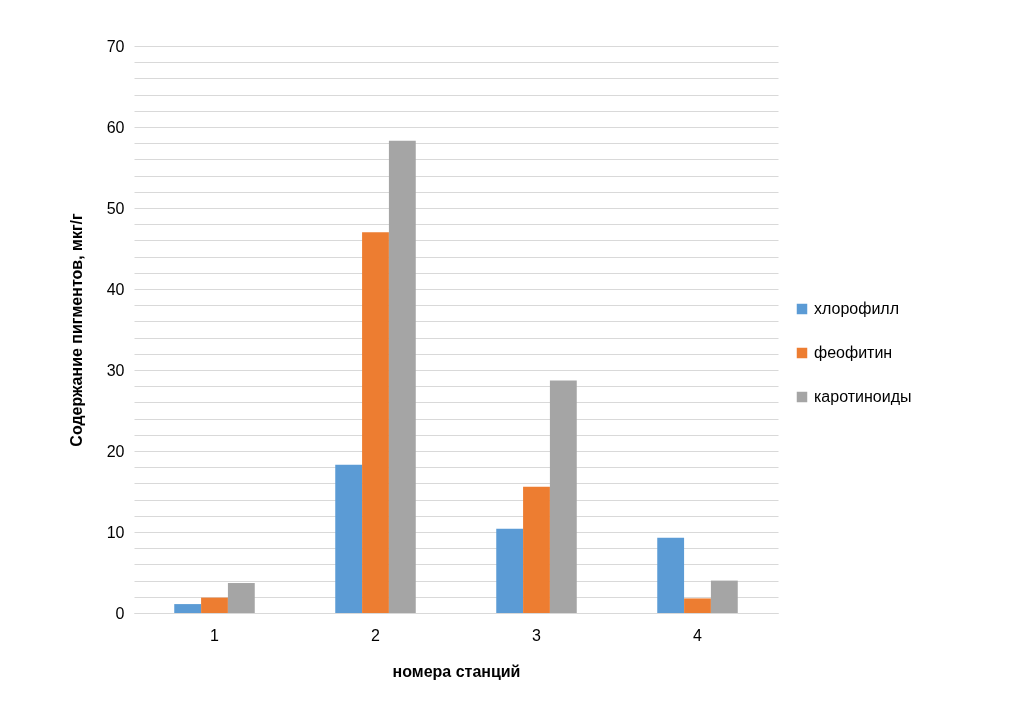 Image resolution: width=1009 pixels, height=726 pixels. I want to click on y-tick-label: 40, so click(115, 289).